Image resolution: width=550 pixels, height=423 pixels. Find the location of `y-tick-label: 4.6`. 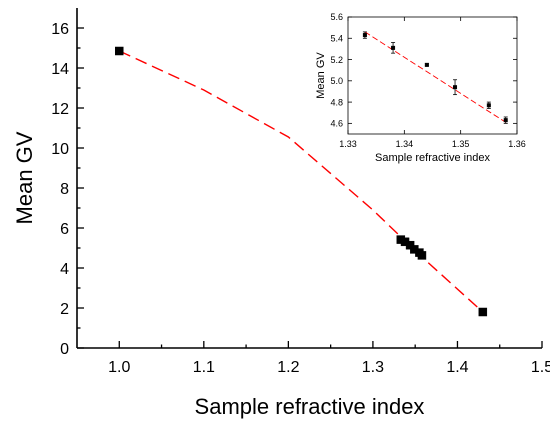

y-tick-label: 4.6 is located at coordinates (336, 124).